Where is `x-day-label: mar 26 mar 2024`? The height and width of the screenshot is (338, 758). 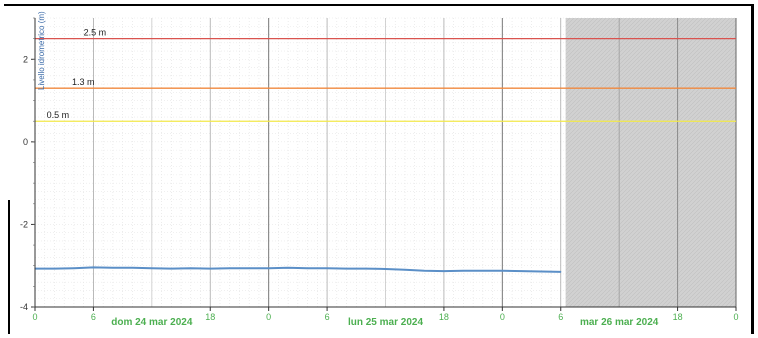
x-day-label: mar 26 mar 2024 is located at coordinates (619, 322).